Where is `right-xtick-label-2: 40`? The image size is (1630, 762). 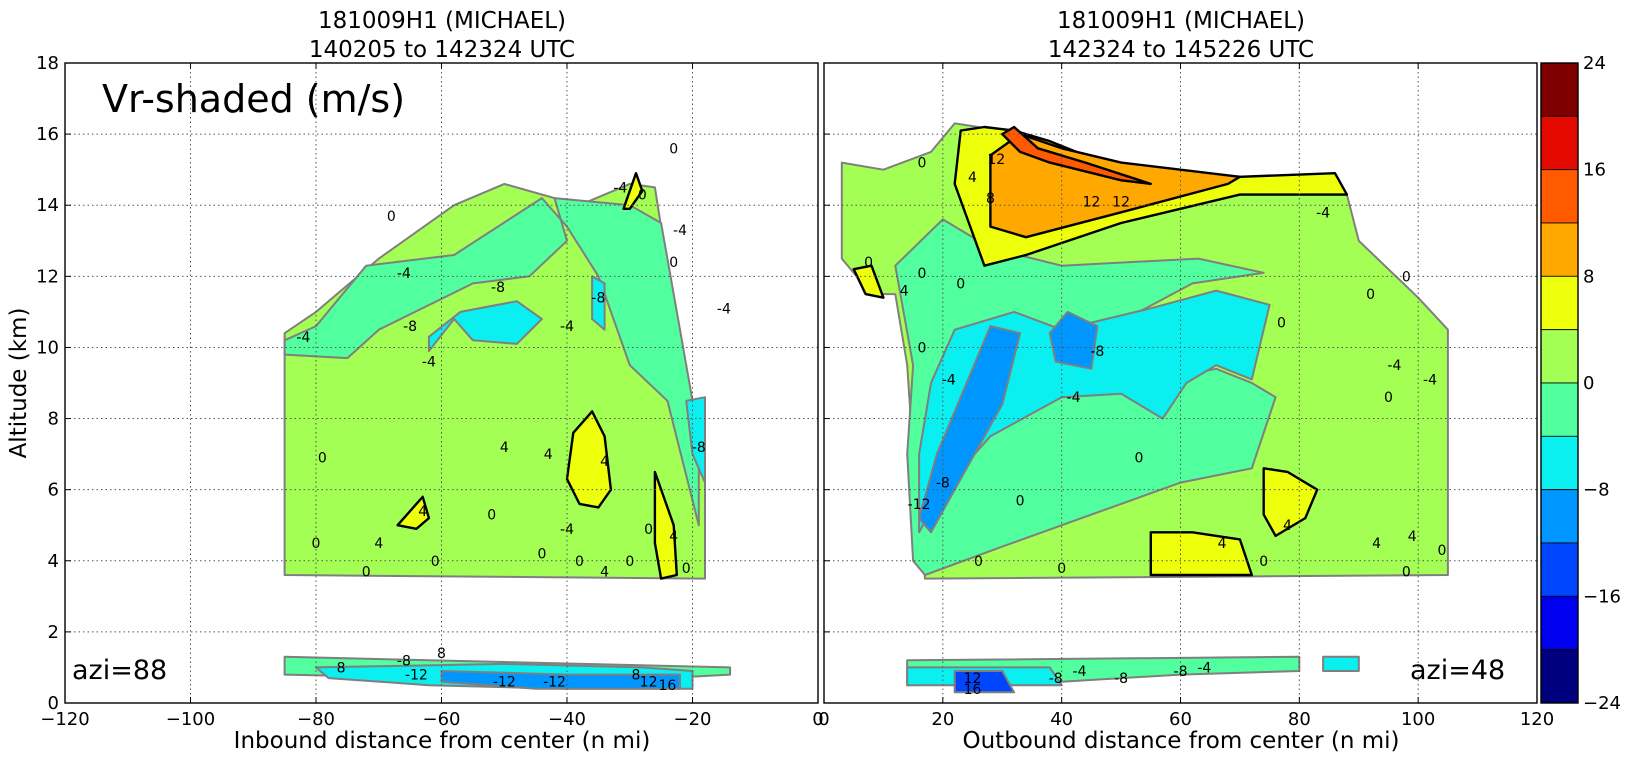 right-xtick-label-2: 40 is located at coordinates (1061, 719).